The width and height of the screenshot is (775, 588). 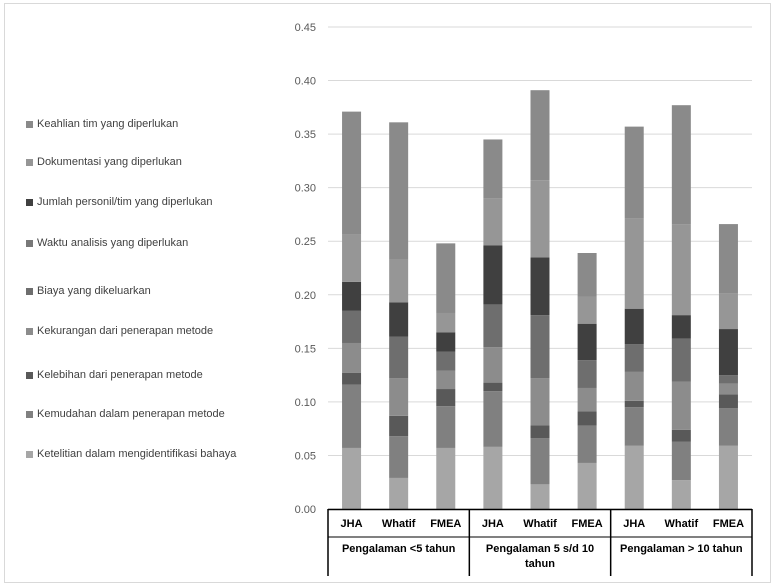 What do you see at coordinates (681, 549) in the screenshot?
I see `x-group-label: Pengalaman > 10 tahun` at bounding box center [681, 549].